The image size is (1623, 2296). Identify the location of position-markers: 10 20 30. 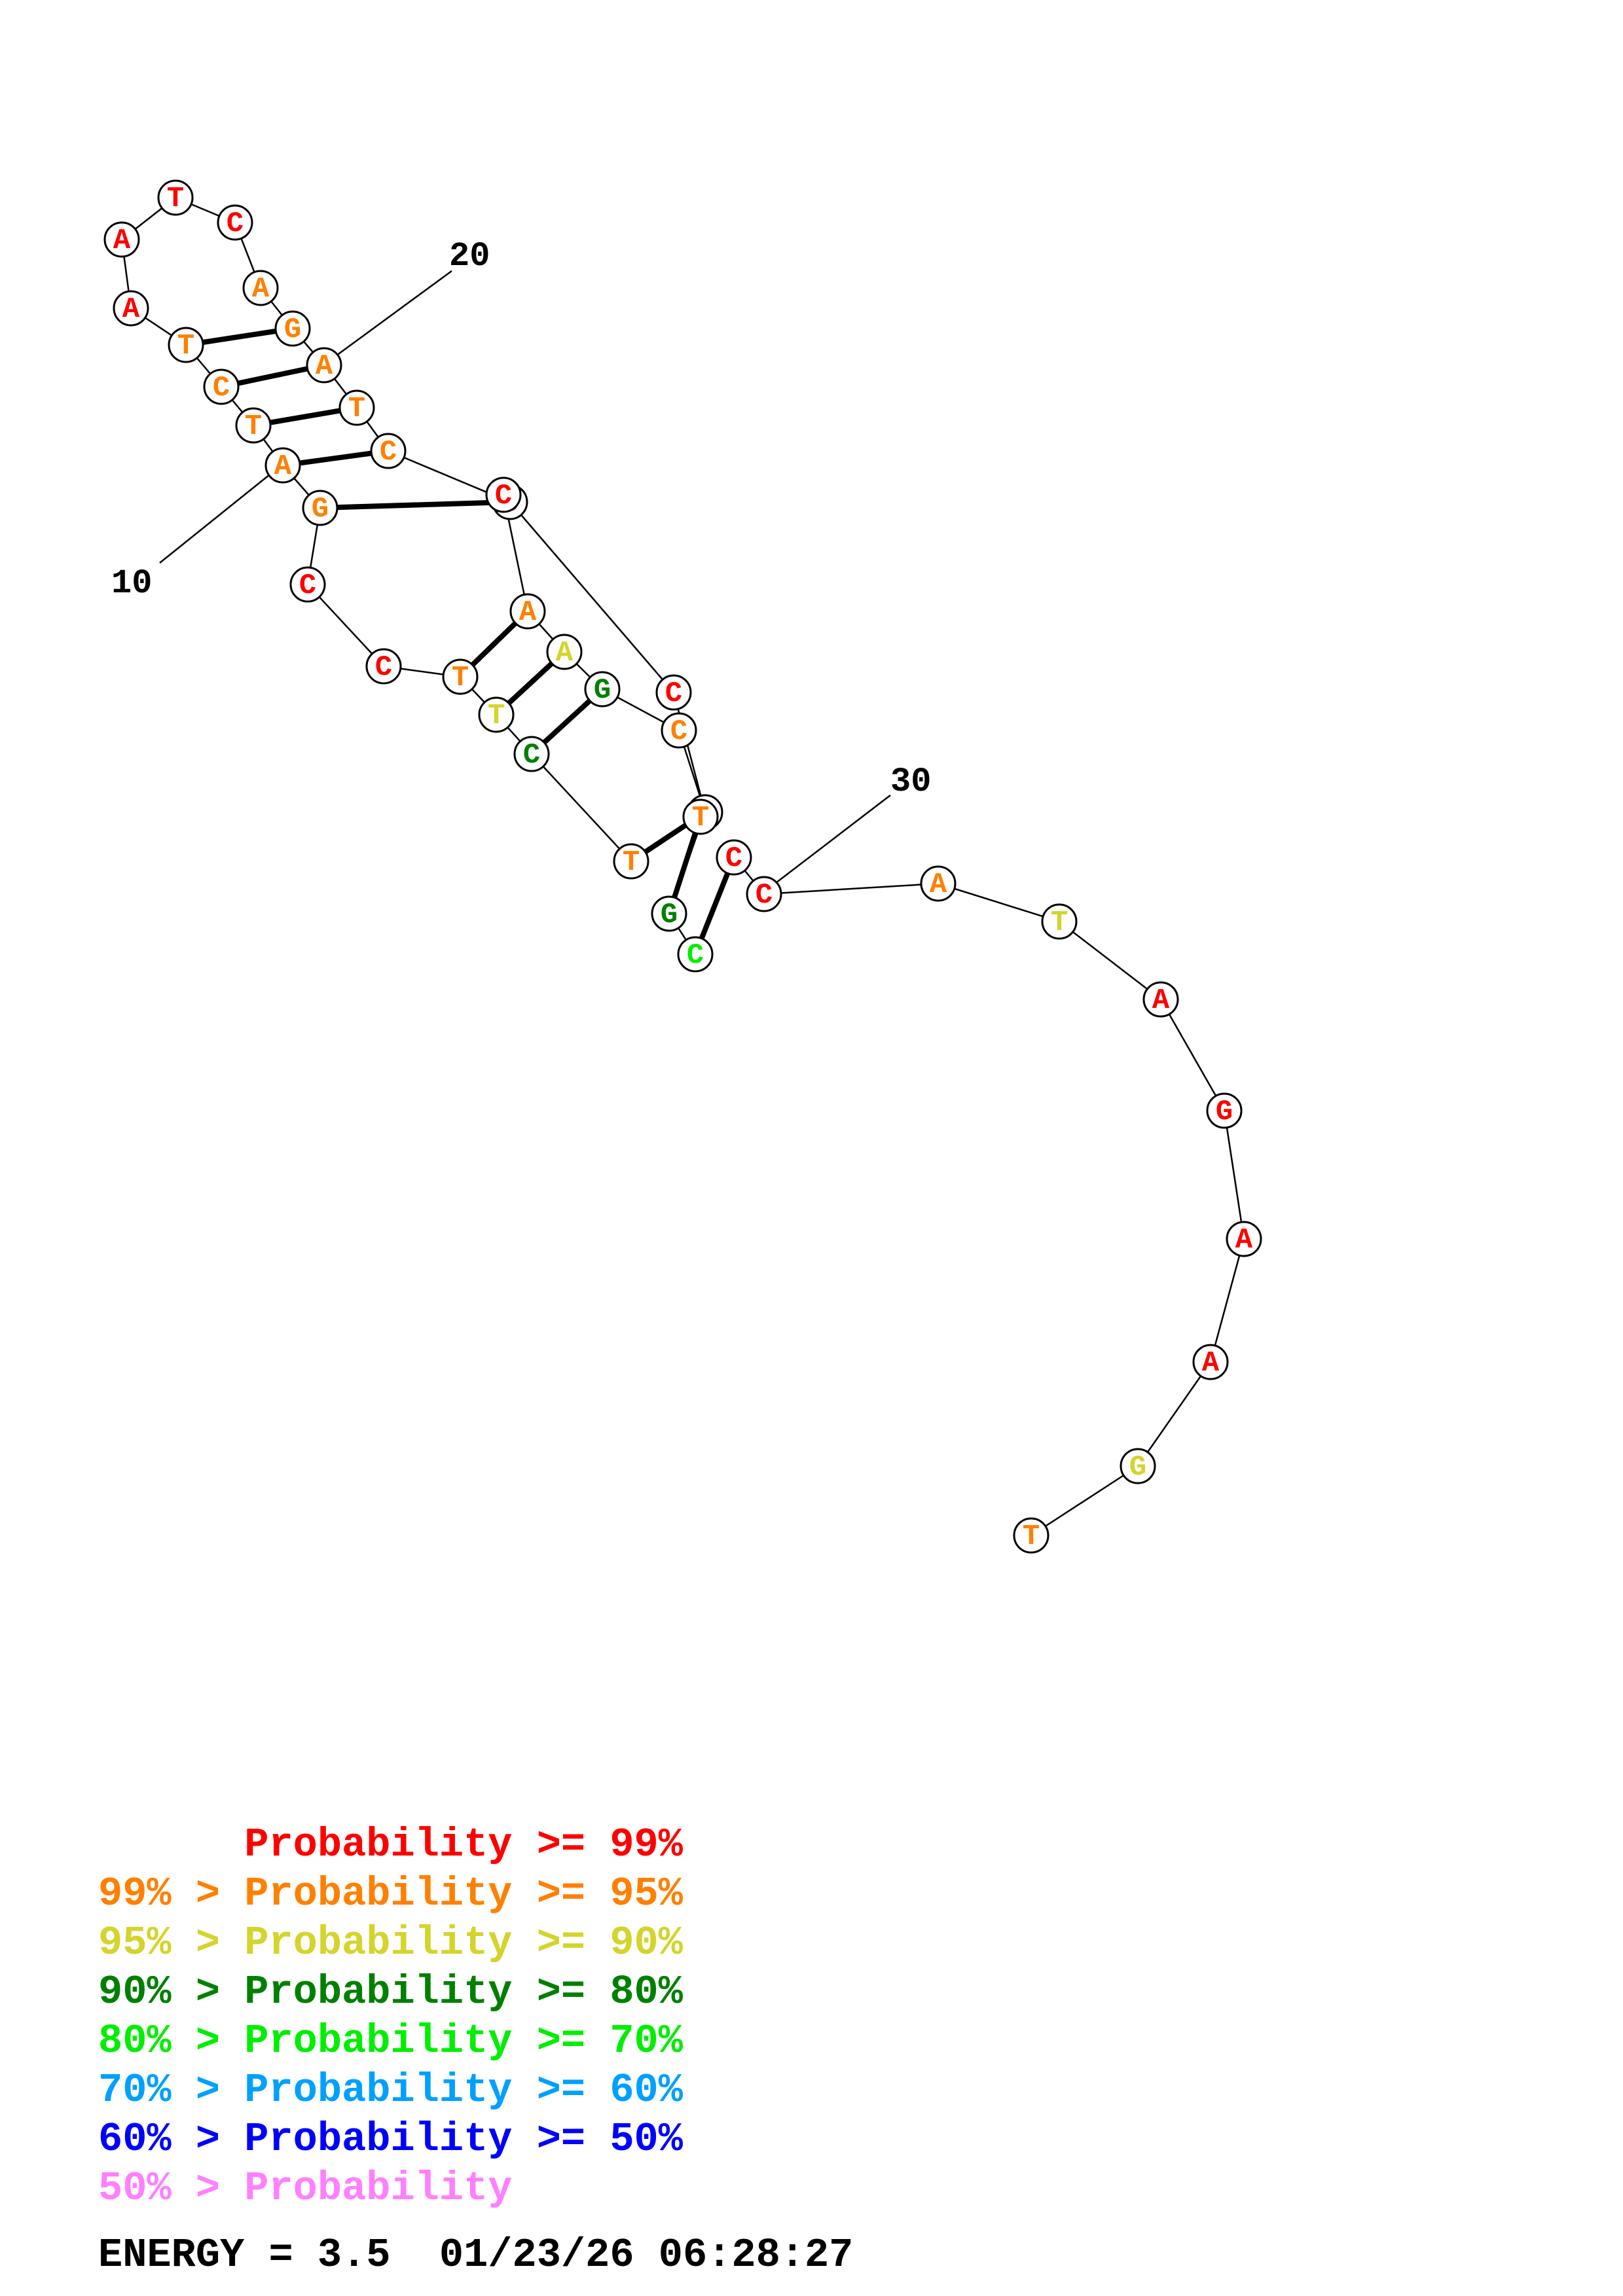
(521, 564).